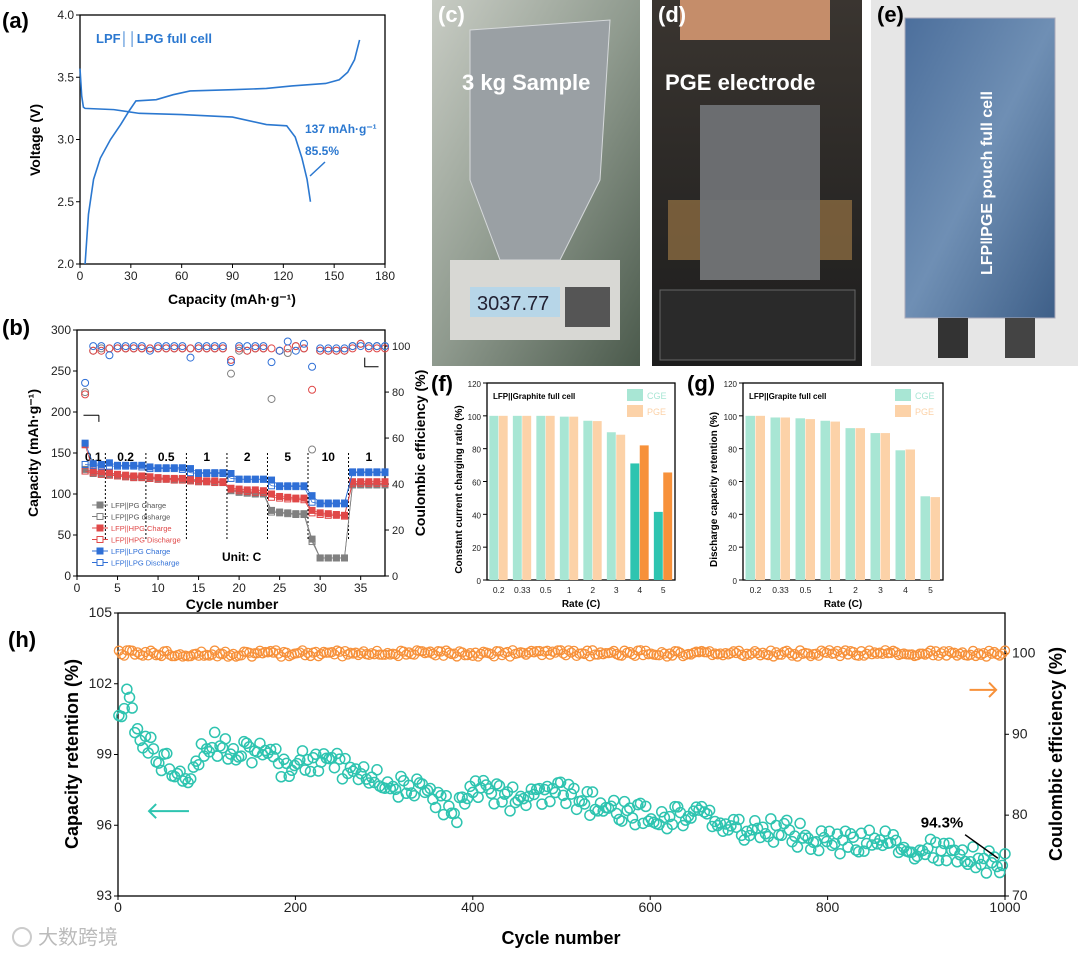  What do you see at coordinates (732, 515) in the screenshot?
I see `y-tick-label: 40` at bounding box center [732, 515].